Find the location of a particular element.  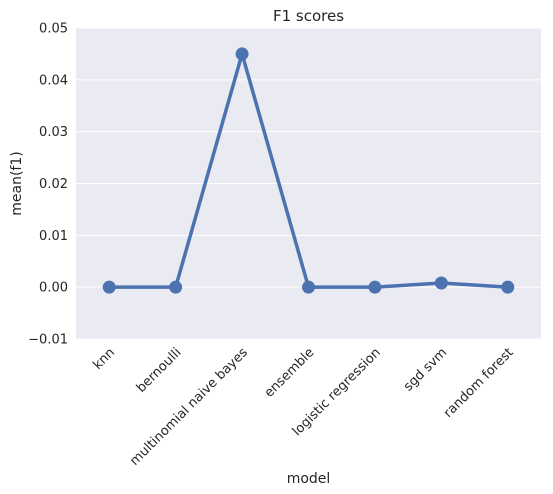

x-tick-label: bernoulli is located at coordinates (159, 370).